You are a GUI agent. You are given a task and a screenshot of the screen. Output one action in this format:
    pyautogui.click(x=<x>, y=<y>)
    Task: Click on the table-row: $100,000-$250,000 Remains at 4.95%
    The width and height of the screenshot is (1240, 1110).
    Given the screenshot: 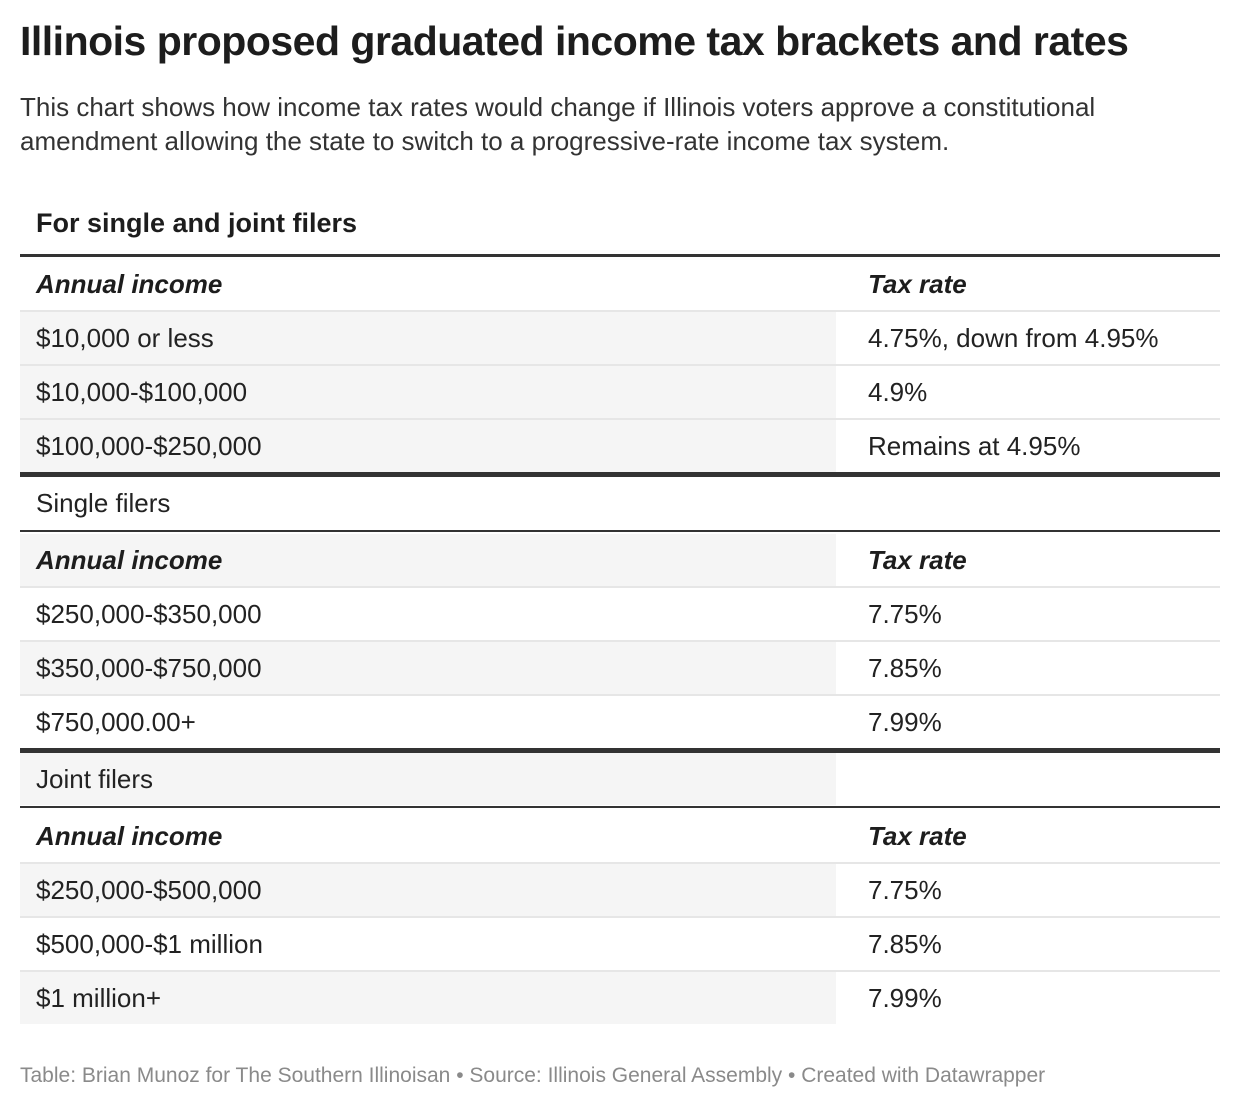 What is the action you would take?
    pyautogui.click(x=620, y=446)
    